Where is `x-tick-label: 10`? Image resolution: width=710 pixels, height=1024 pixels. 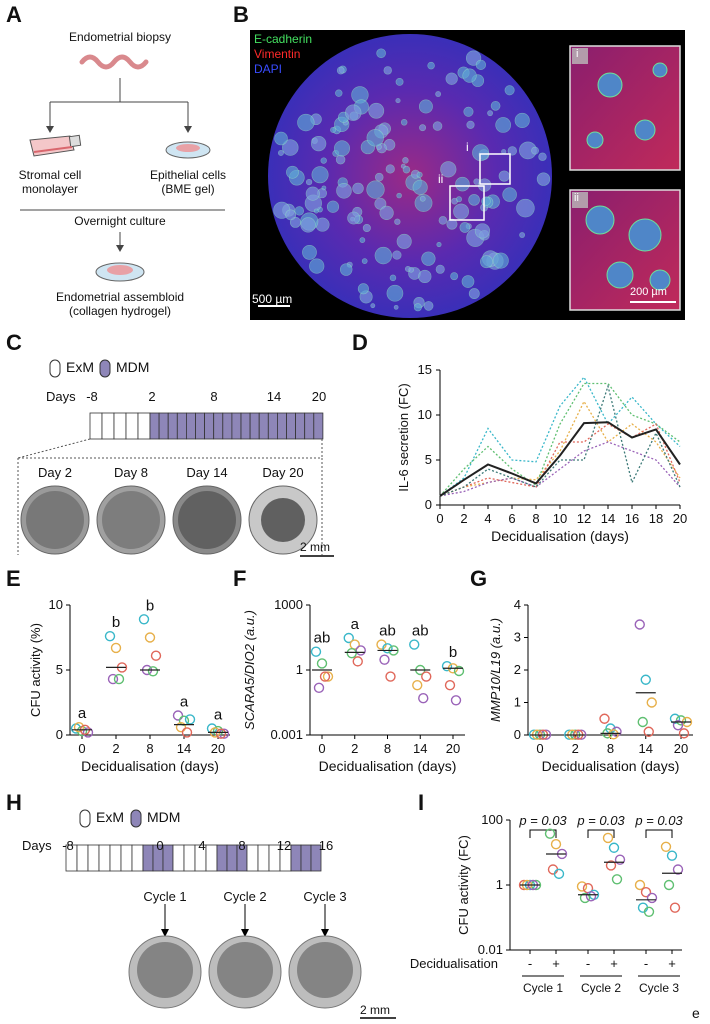
x-tick-label: 10 is located at coordinates (560, 518).